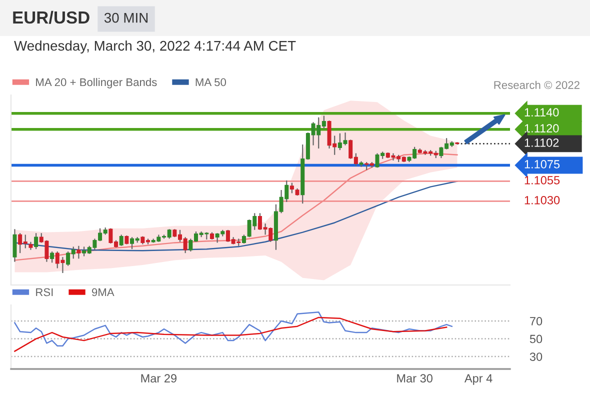 Image resolution: width=590 pixels, height=400 pixels. I want to click on legend-label: MA 20 + Bollinger Bands, so click(96, 83).